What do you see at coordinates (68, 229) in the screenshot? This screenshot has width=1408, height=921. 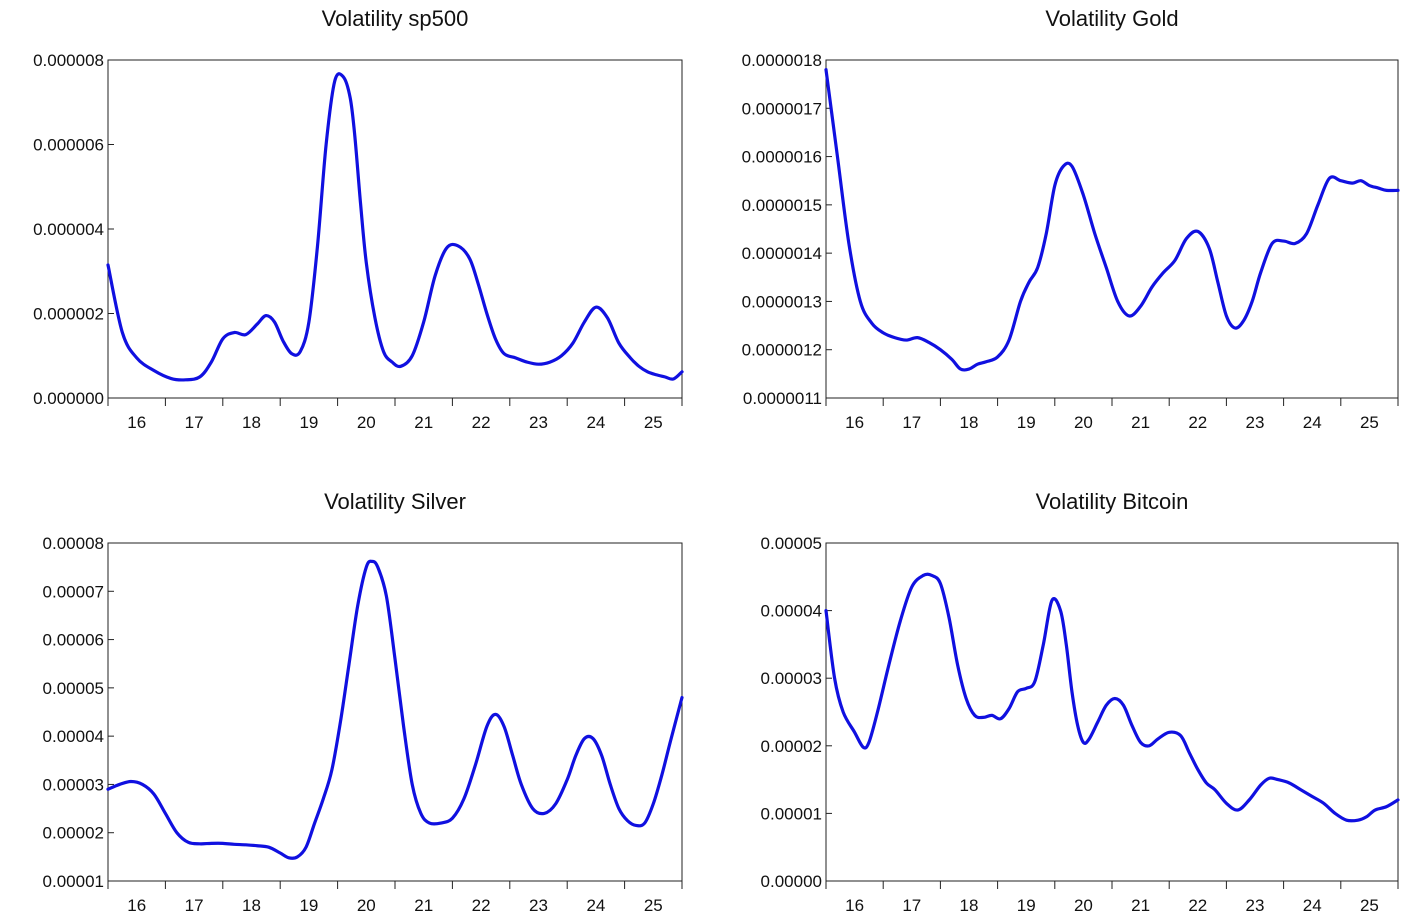 I see `y-tick-label: 0.000004` at bounding box center [68, 229].